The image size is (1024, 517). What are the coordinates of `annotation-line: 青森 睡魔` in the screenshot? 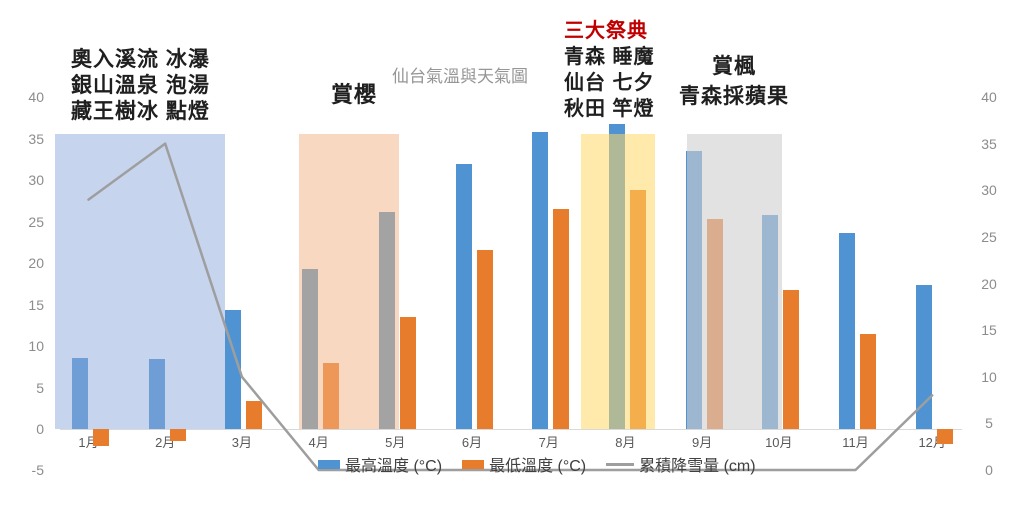 It's located at (609, 57).